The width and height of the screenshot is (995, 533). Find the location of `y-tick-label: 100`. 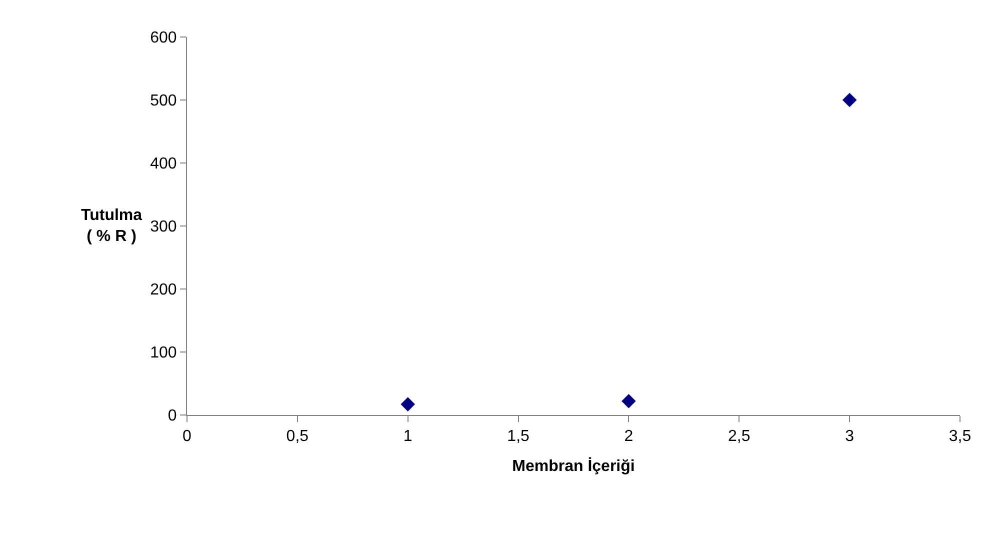

y-tick-label: 100 is located at coordinates (163, 353).